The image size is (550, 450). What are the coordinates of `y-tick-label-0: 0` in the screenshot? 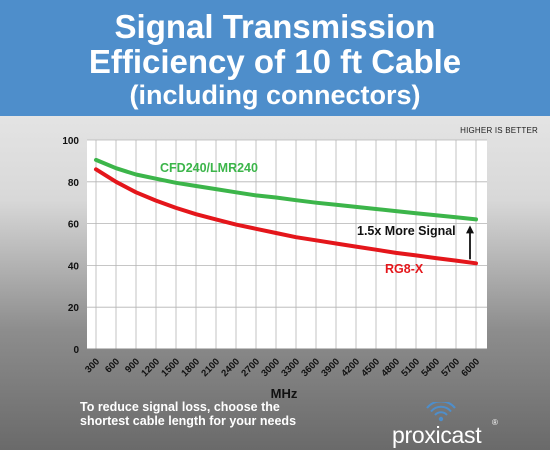 It's located at (76, 350).